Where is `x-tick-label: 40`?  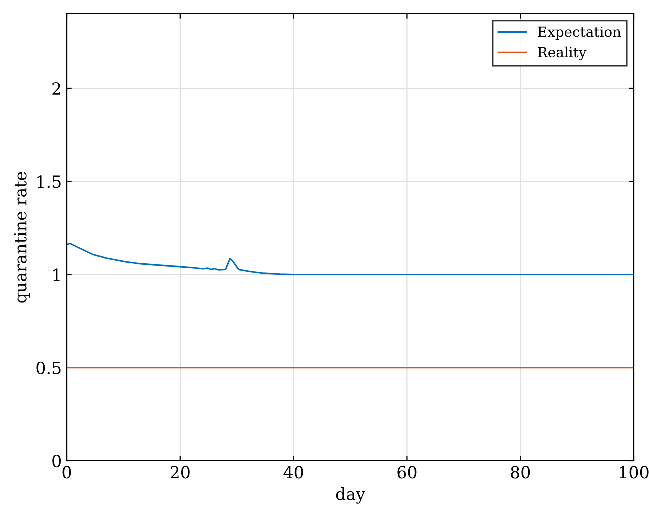
x-tick-label: 40 is located at coordinates (294, 472).